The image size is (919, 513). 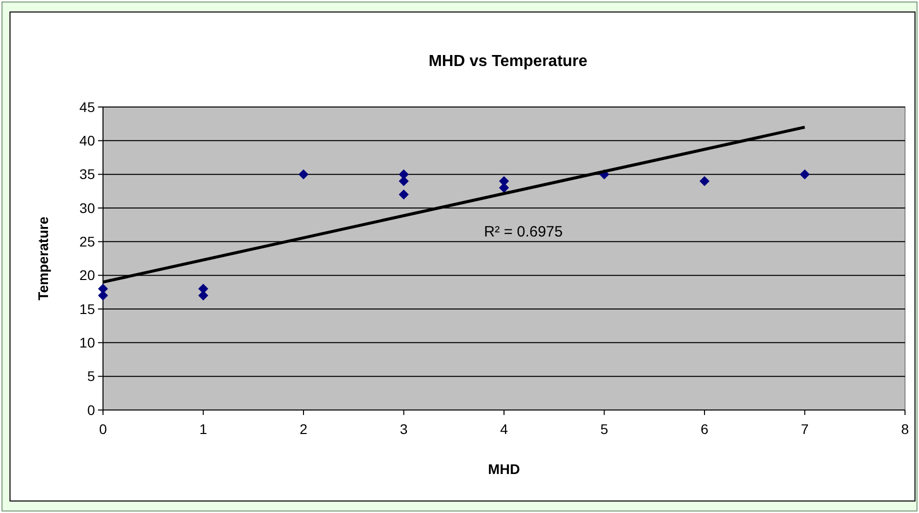 I want to click on y-tick-label: 35, so click(x=87, y=174).